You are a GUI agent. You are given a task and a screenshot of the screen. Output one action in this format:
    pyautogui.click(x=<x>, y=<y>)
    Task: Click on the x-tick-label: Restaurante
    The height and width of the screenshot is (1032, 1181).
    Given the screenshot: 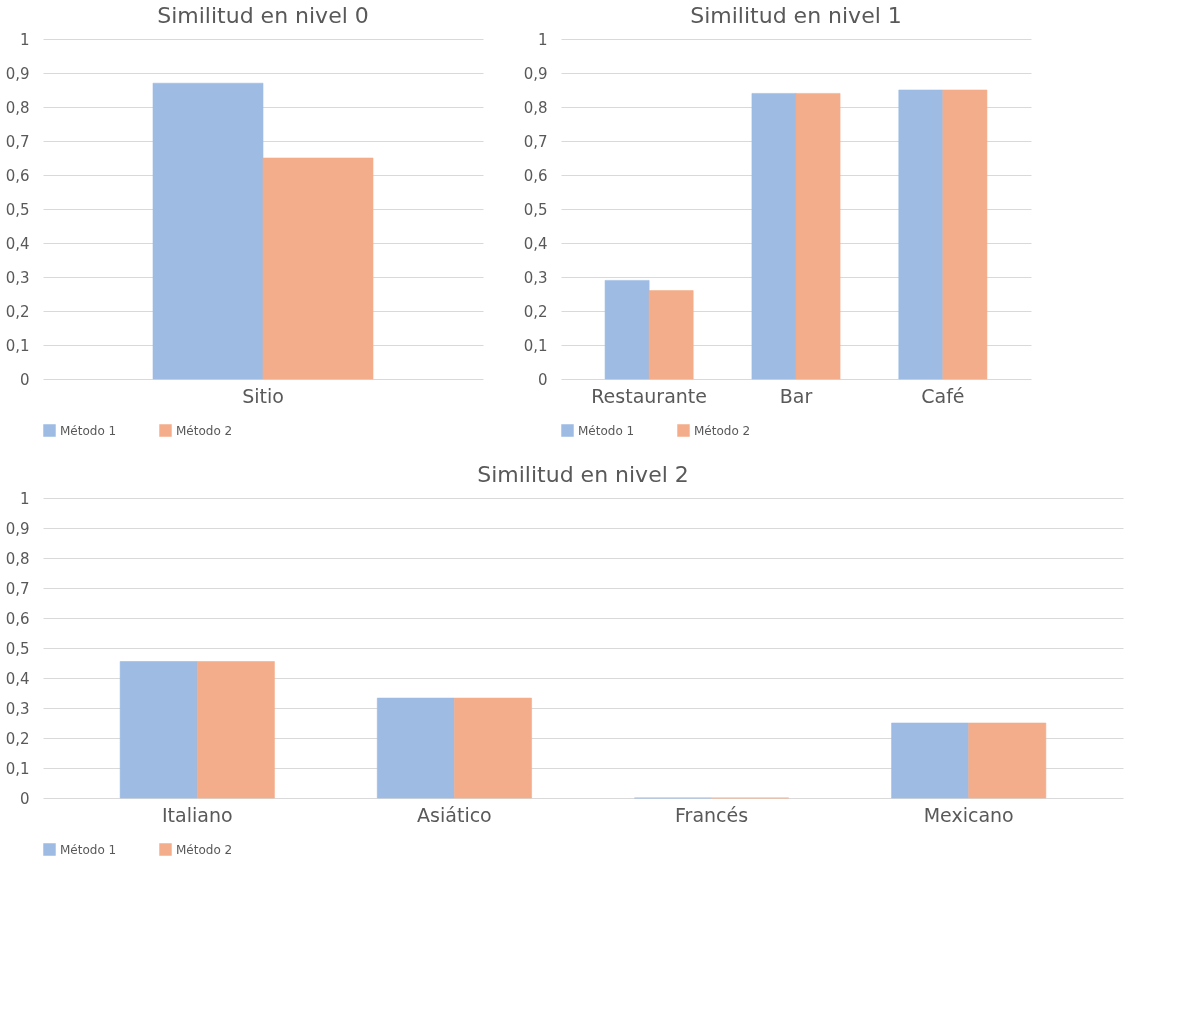 What is the action you would take?
    pyautogui.click(x=649, y=395)
    